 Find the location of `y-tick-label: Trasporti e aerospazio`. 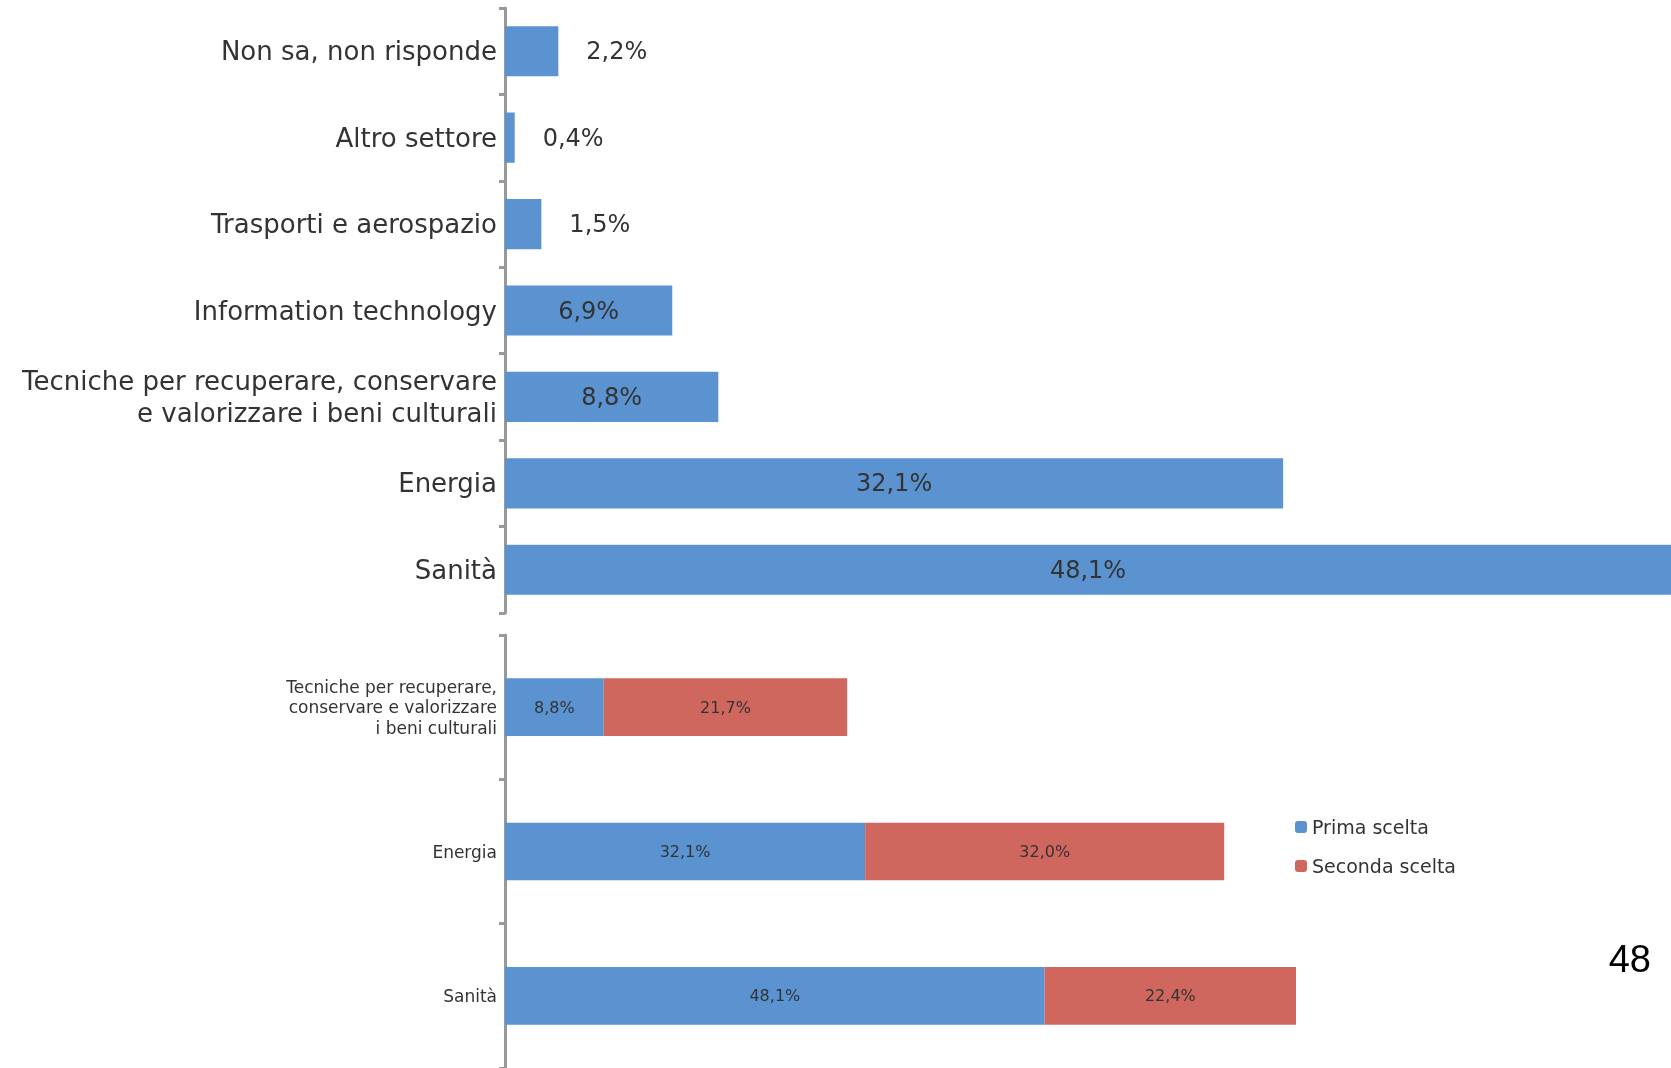

y-tick-label: Trasporti e aerospazio is located at coordinates (353, 224).